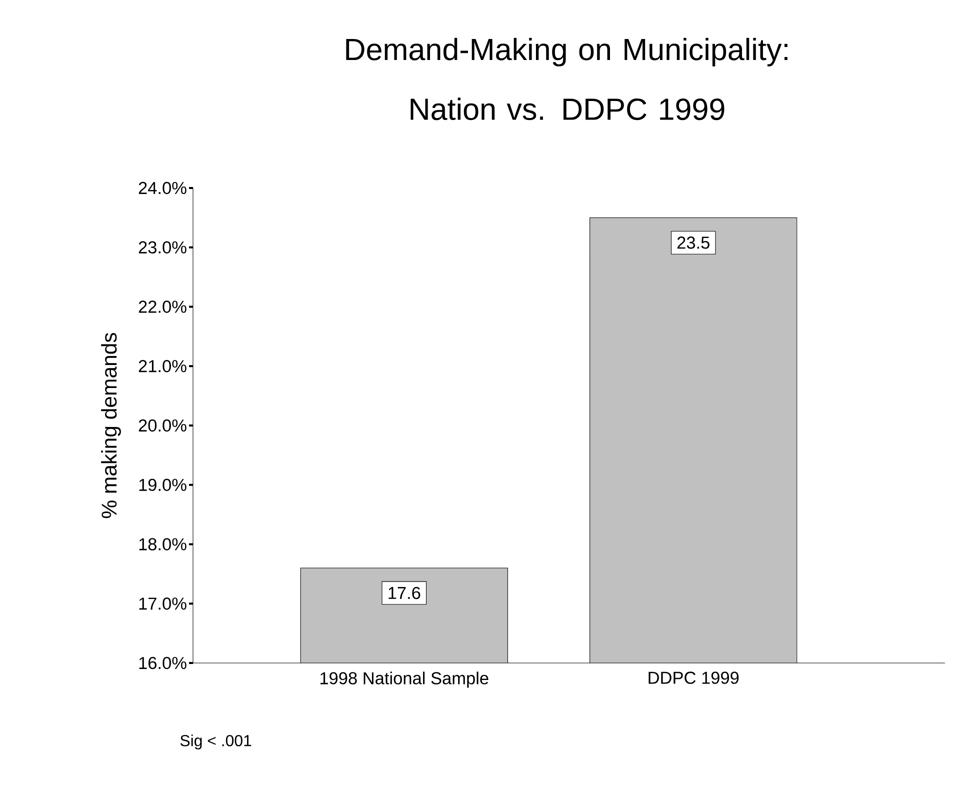 This screenshot has width=974, height=789. I want to click on y-tick-label: 16.0%, so click(162, 663).